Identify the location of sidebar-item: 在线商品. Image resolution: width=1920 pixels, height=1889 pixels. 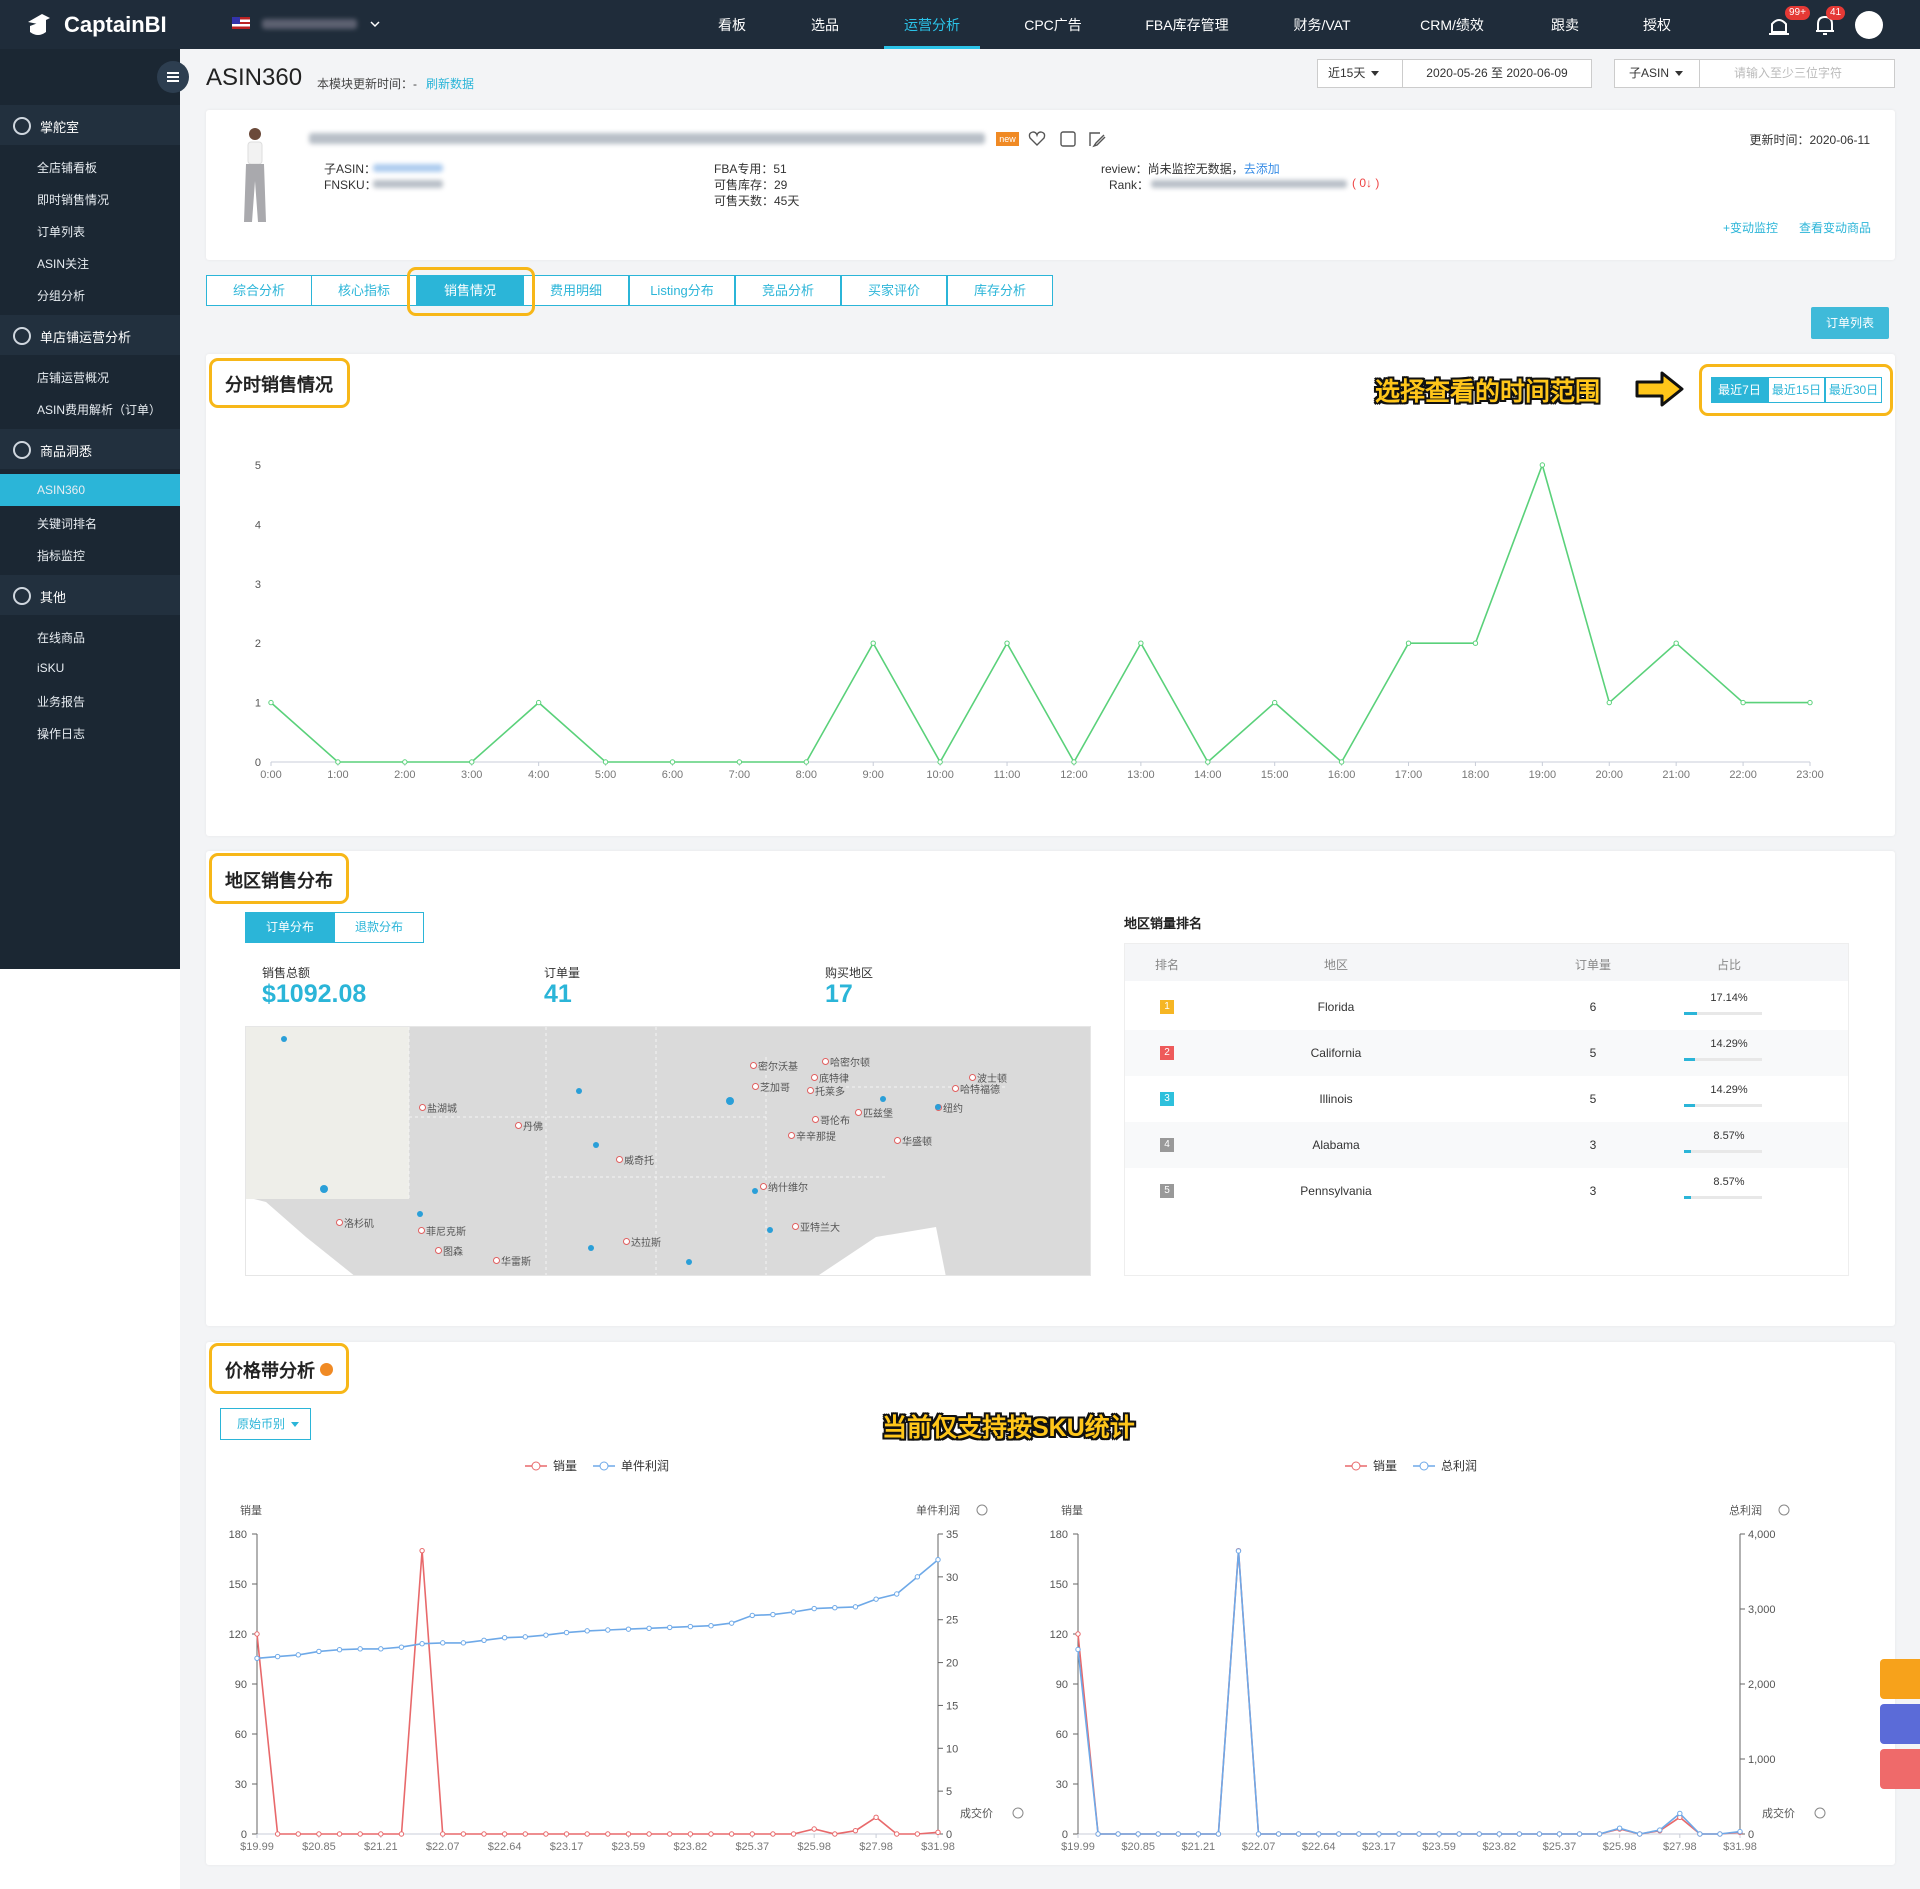
(61, 638).